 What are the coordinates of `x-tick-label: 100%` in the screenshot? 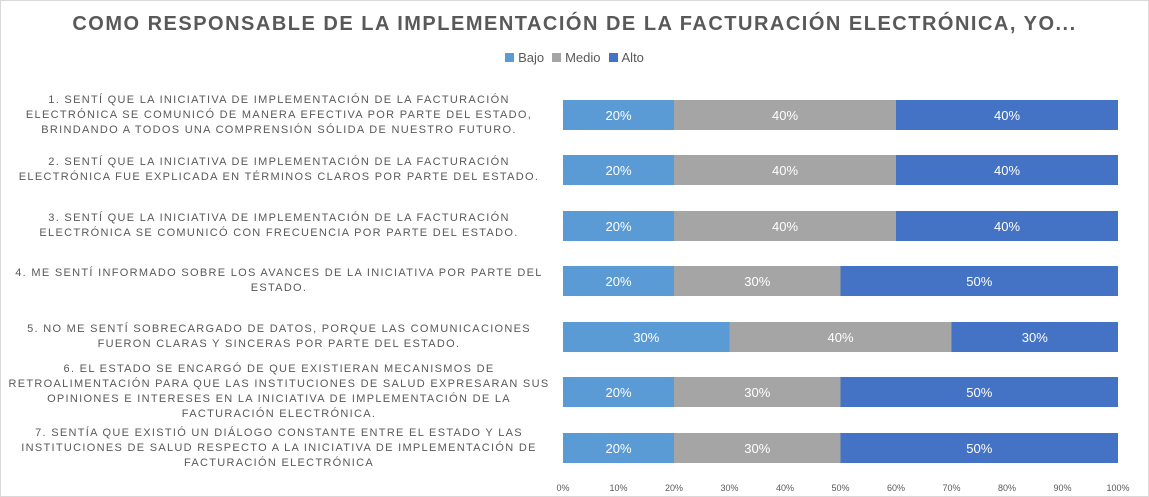 It's located at (1117, 488).